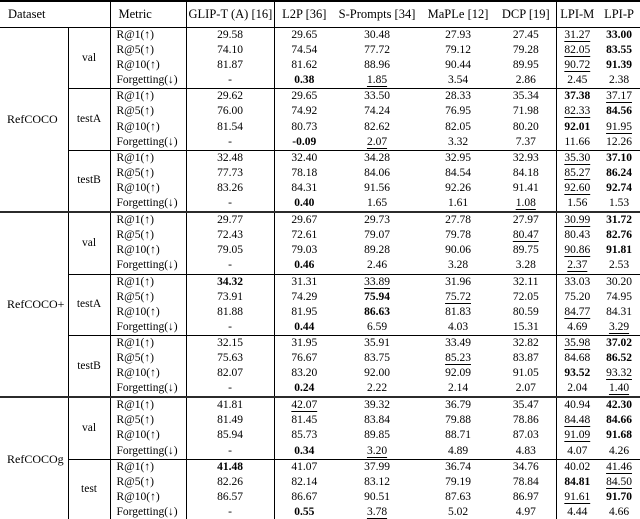 The image size is (640, 519). What do you see at coordinates (577, 35) in the screenshot?
I see `value-cell: 31.27` at bounding box center [577, 35].